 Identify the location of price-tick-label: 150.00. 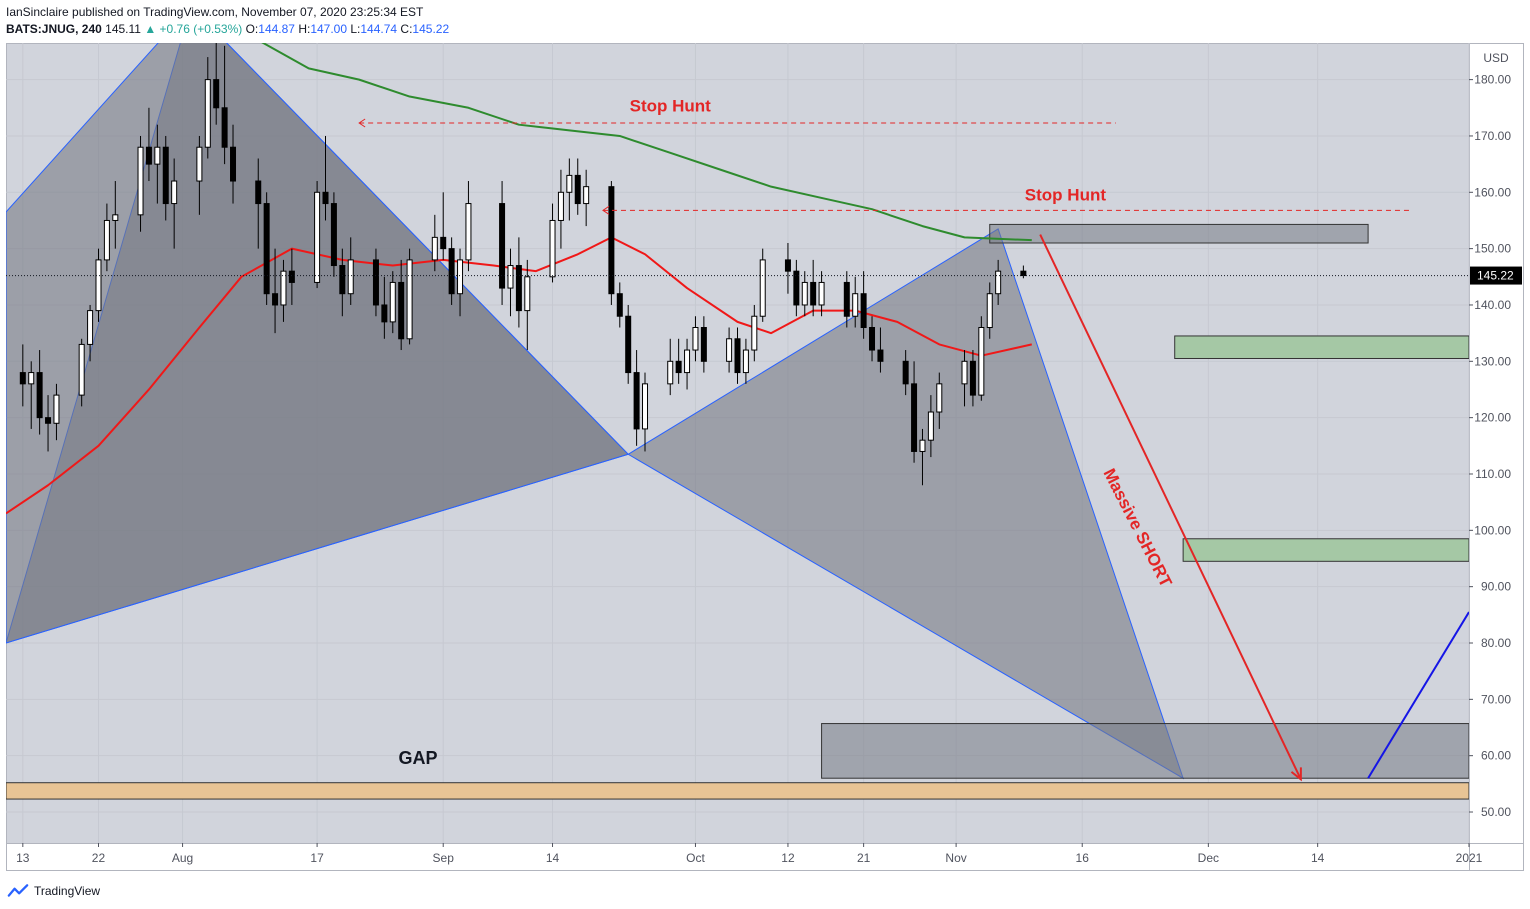
(1492, 249).